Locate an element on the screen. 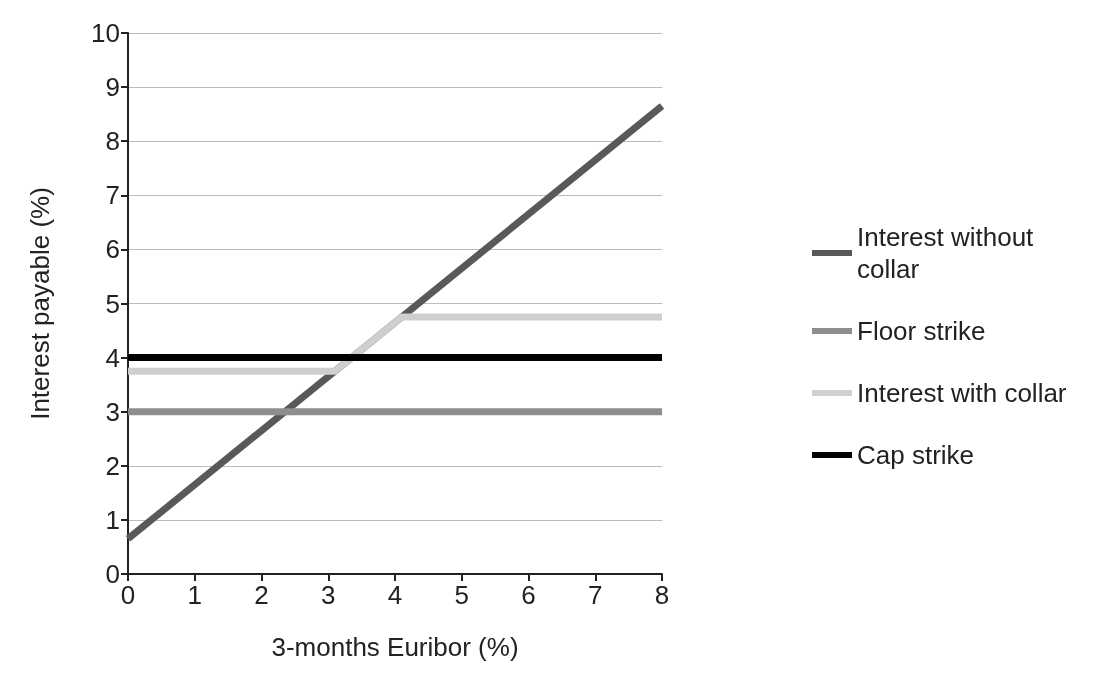  y-tick-label: 5 is located at coordinates (112, 303).